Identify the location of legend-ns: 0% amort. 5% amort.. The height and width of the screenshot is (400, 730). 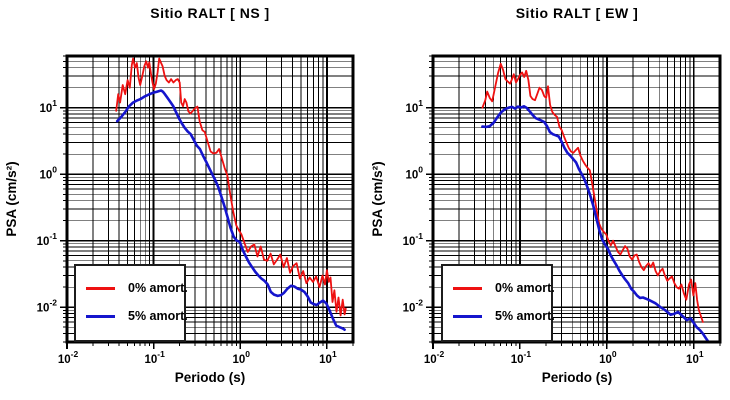
(131, 303).